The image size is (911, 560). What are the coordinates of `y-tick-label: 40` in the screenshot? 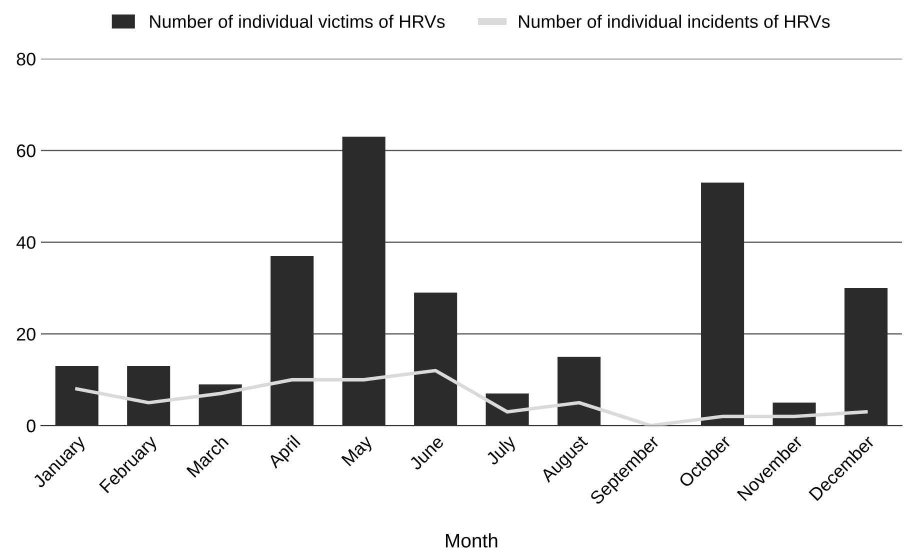 It's located at (26, 242).